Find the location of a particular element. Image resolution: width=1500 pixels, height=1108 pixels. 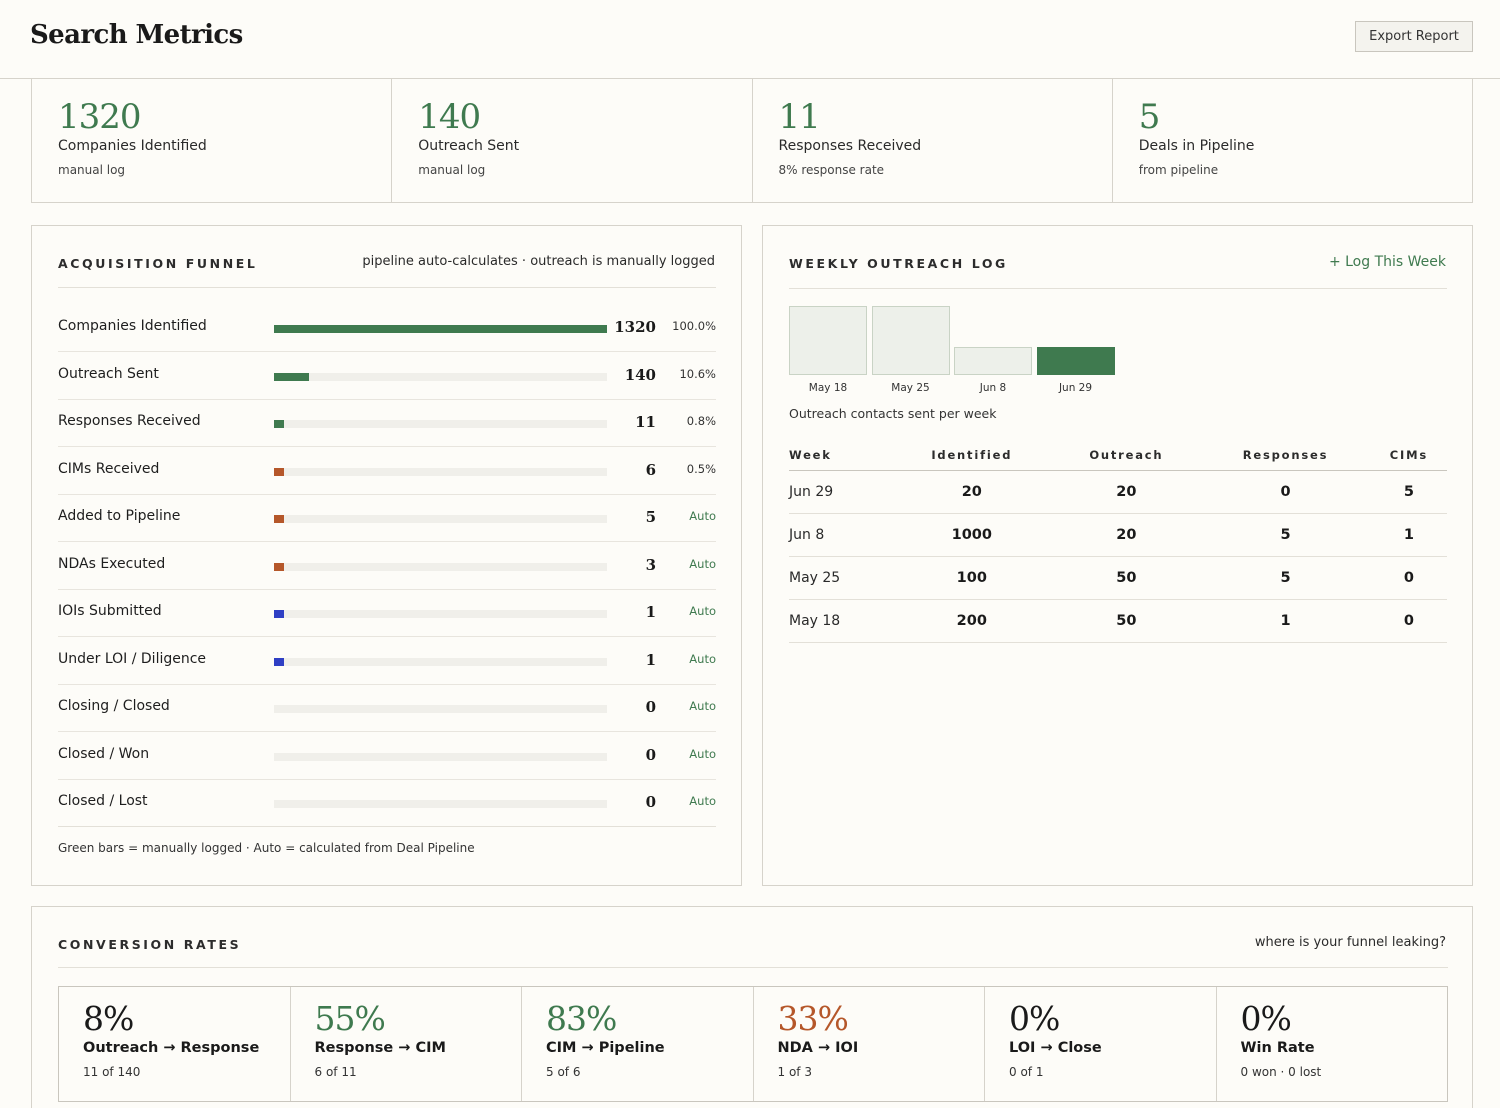

stat-card-pipeline: 5 Deals in Pipeline from pipeline is located at coordinates (1292, 140).